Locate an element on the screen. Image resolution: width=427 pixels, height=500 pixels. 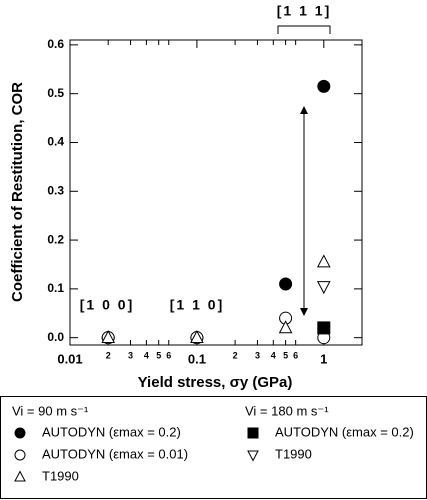
annotation: [1 1 1] is located at coordinates (304, 11).